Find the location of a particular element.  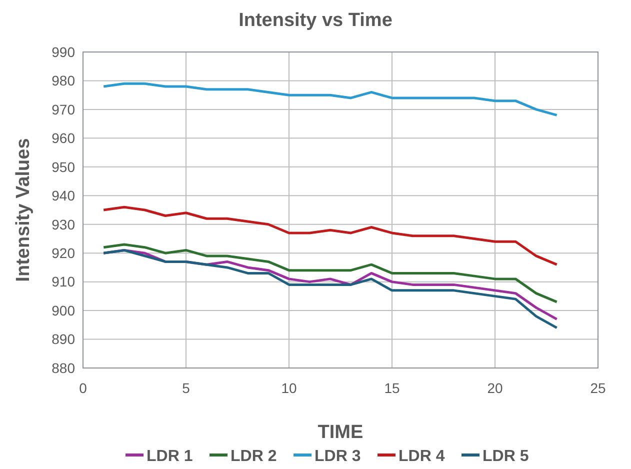

y-tick-label: 920 is located at coordinates (64, 252).